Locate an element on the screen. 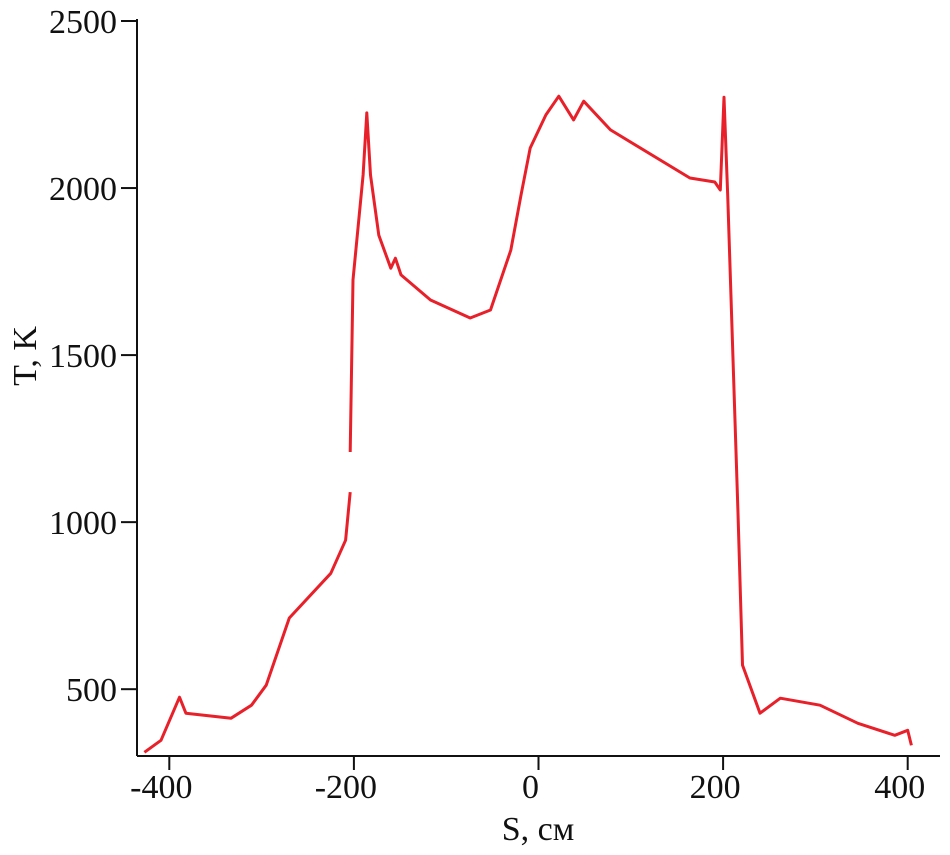 The image size is (950, 855). y-tick-label: 500 is located at coordinates (91, 690).